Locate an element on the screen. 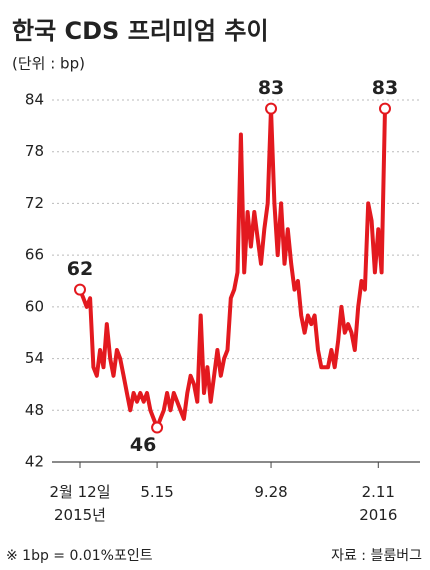 Image resolution: width=430 pixels, height=570 pixels. data-label: 62 is located at coordinates (80, 269).